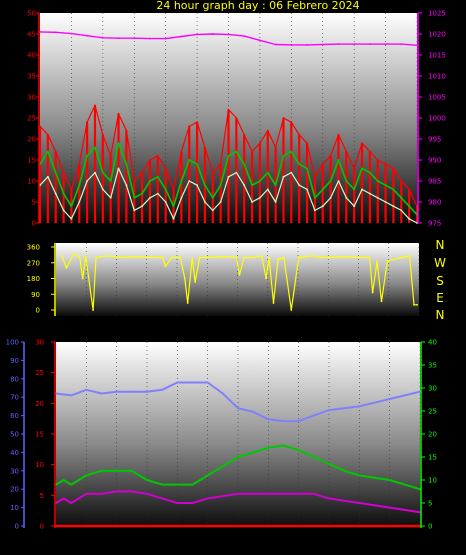 The image size is (466, 555). What do you see at coordinates (42, 527) in the screenshot?
I see `rain-tick-label: 0` at bounding box center [42, 527].